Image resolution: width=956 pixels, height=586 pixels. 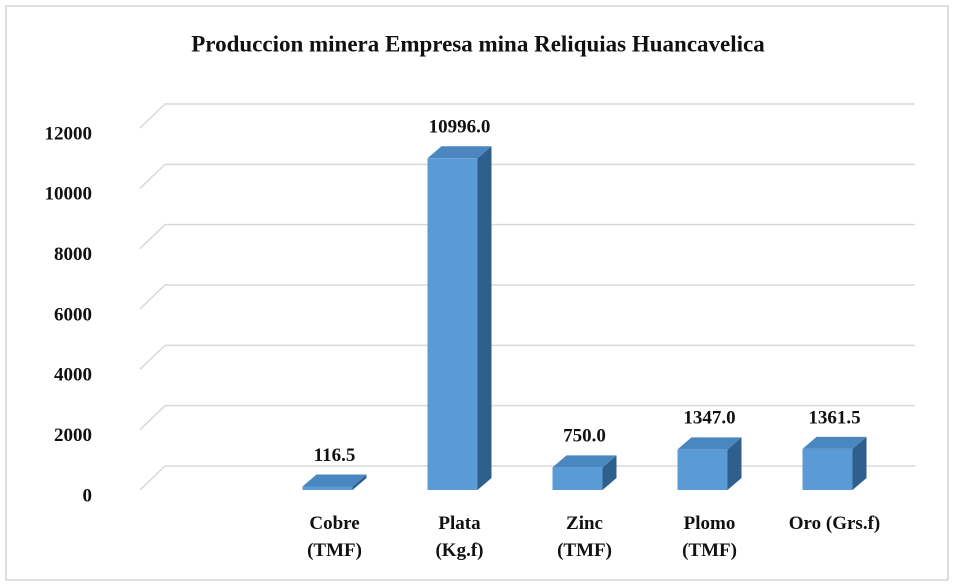 I want to click on y-tick-label: 6000, so click(x=73, y=314).